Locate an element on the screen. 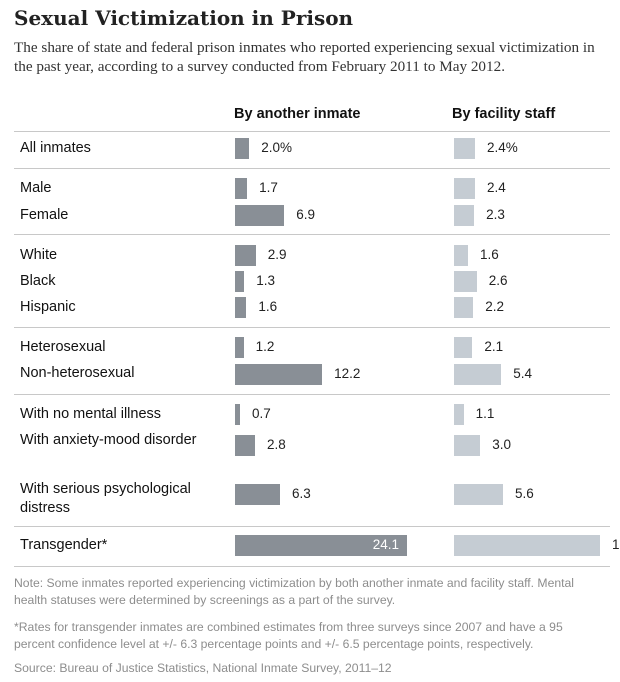 The image size is (620, 682). row-label: All inmates is located at coordinates (55, 148).